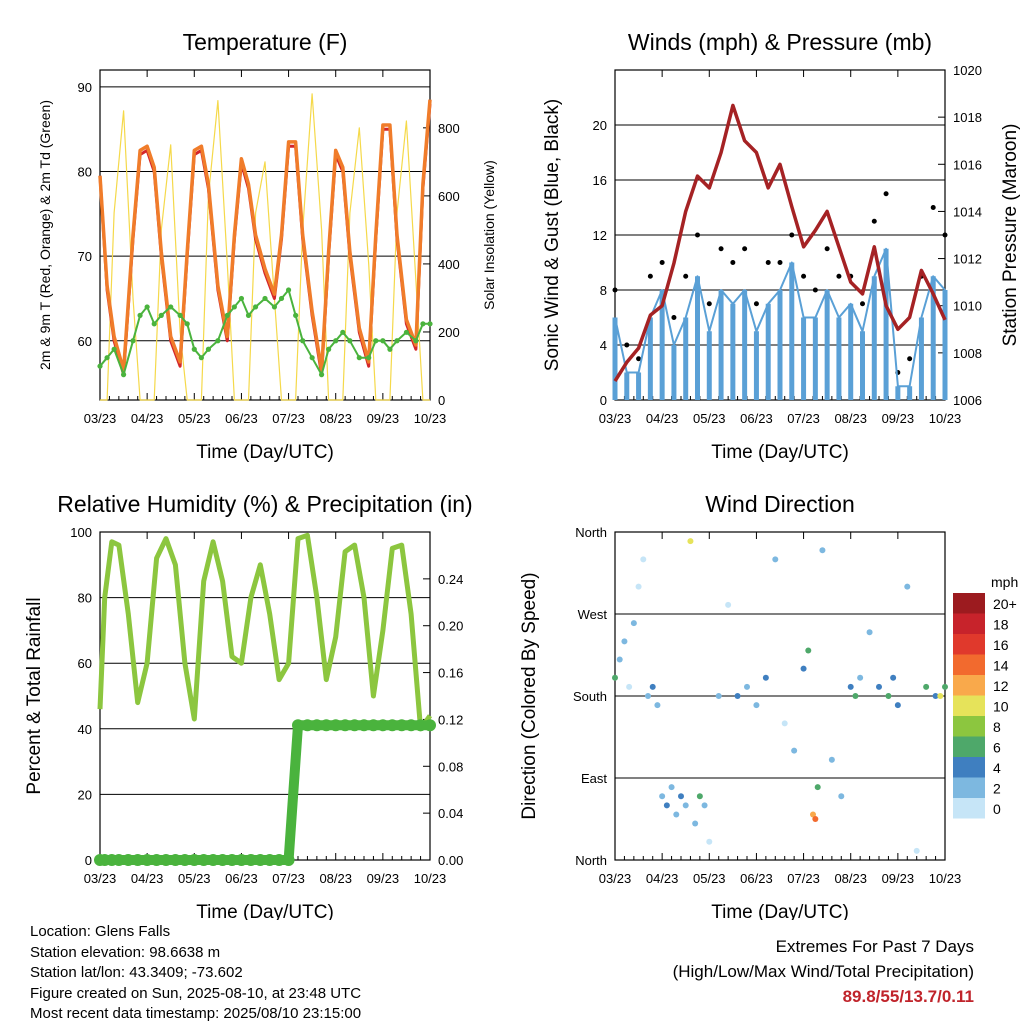 This screenshot has height=1025, width=1024. Describe the element at coordinates (997, 748) in the screenshot. I see `legend-label: 6` at that location.